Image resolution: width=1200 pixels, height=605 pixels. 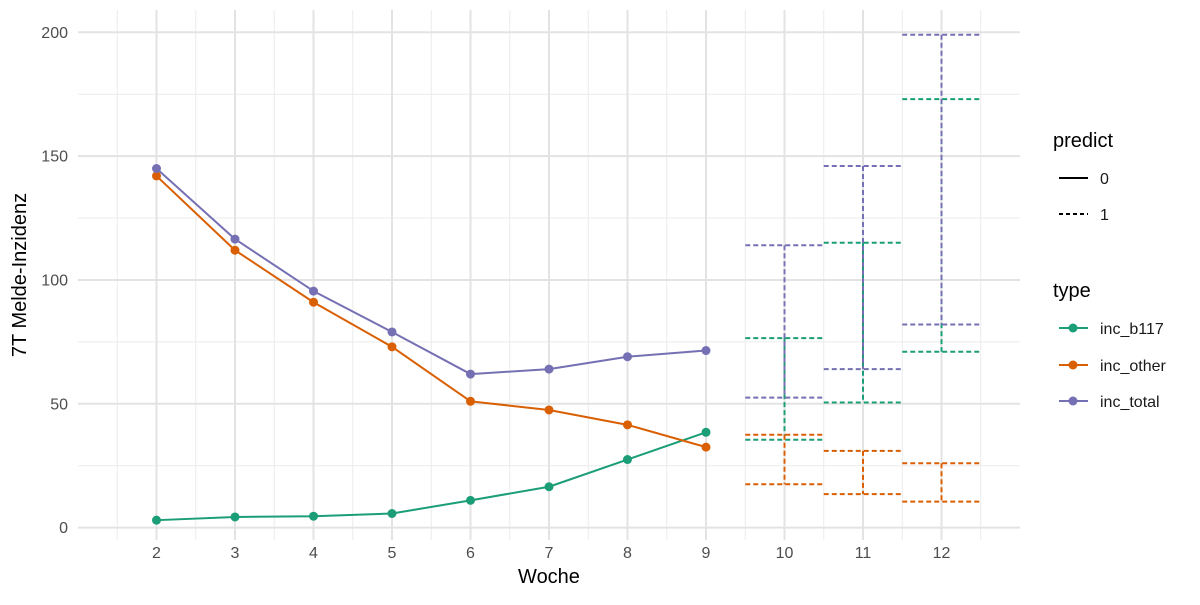 I want to click on legend-predict: predict 0 1, so click(x=1083, y=177).